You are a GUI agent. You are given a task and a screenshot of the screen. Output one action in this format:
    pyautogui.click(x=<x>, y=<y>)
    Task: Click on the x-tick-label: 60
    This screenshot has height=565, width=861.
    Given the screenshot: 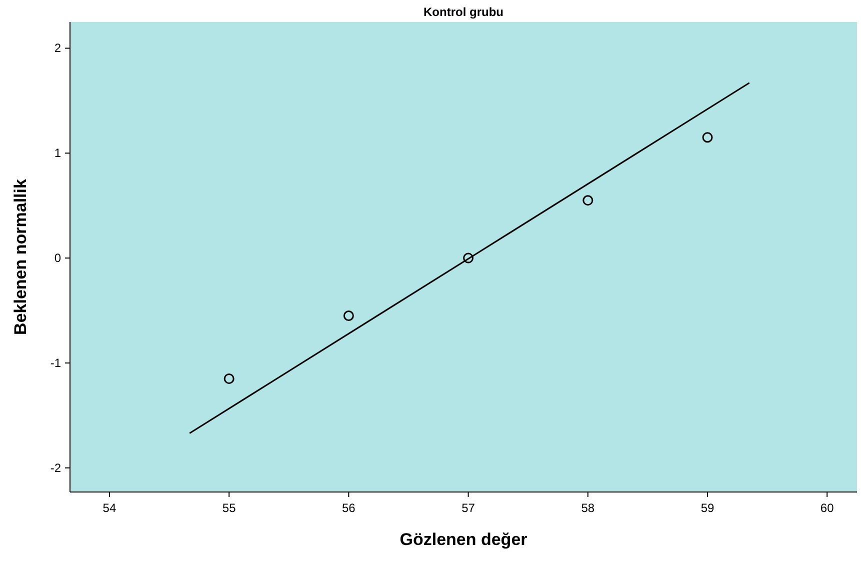 What is the action you would take?
    pyautogui.click(x=827, y=508)
    